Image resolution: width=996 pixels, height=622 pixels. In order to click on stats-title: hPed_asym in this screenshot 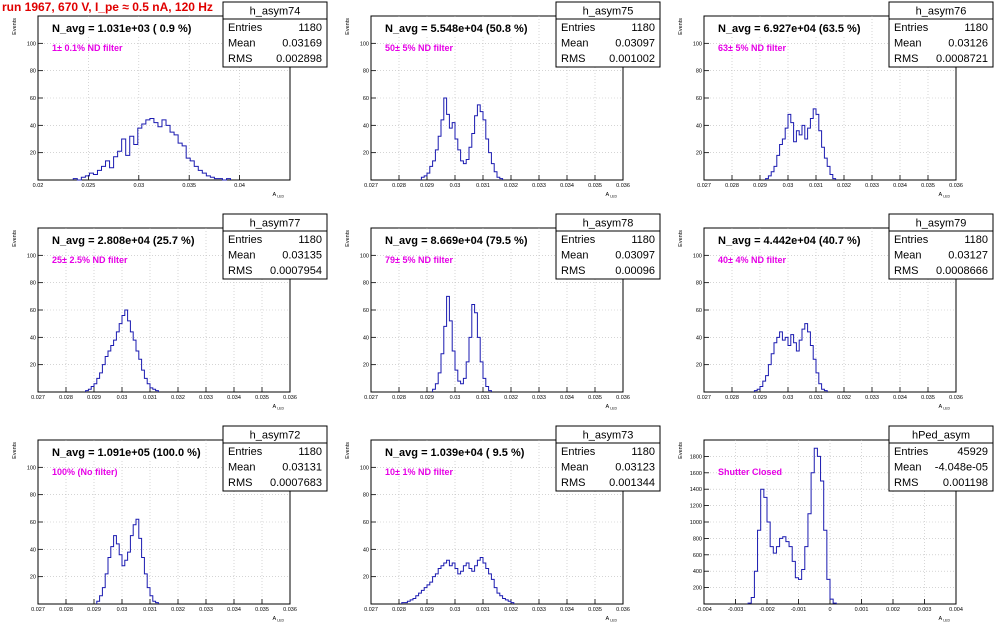, I will do `click(941, 436)`.